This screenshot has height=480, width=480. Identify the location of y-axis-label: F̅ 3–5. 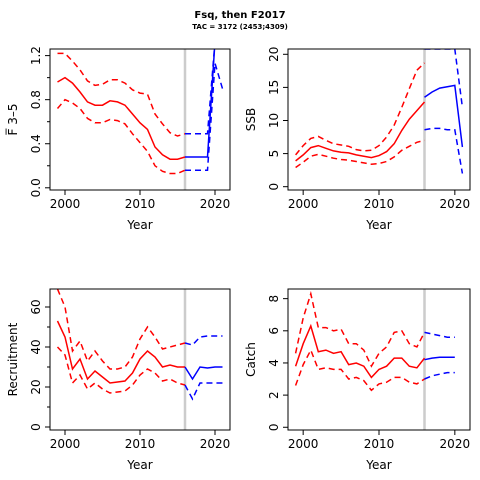
(12, 120).